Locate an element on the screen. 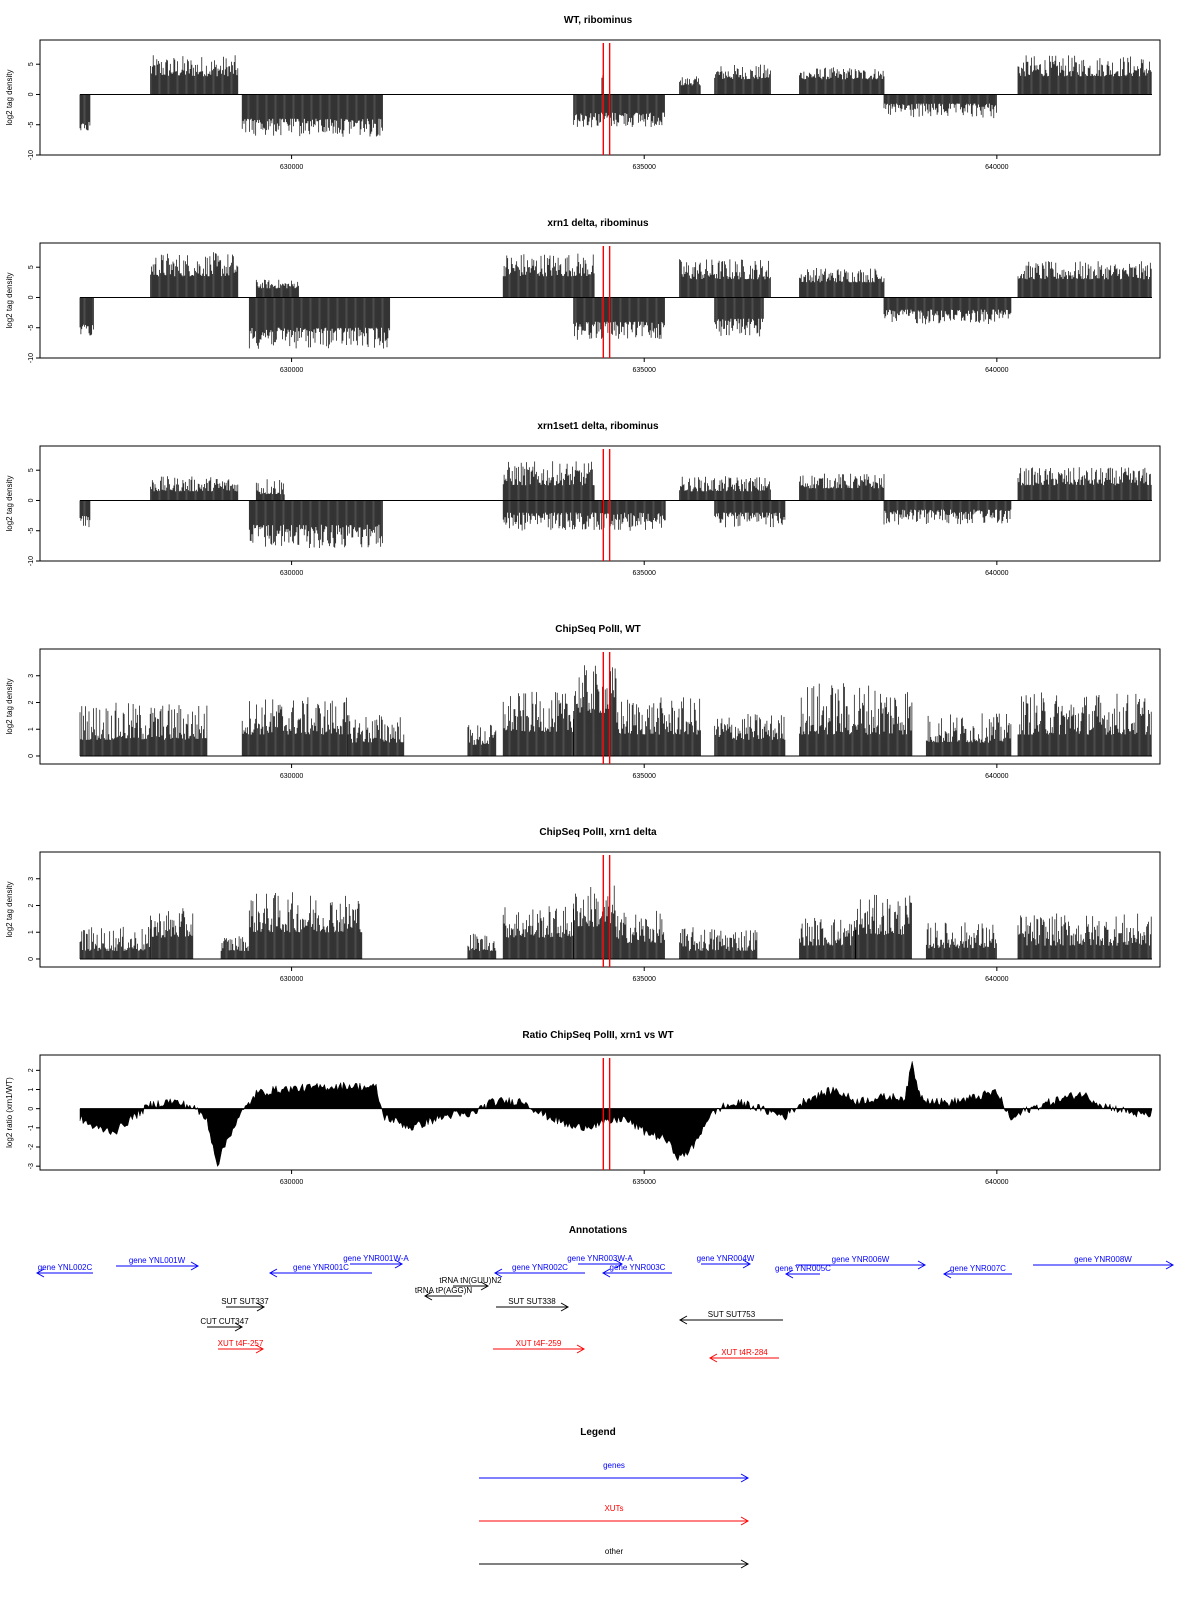  chart-title: WT, ribominus is located at coordinates (598, 20).